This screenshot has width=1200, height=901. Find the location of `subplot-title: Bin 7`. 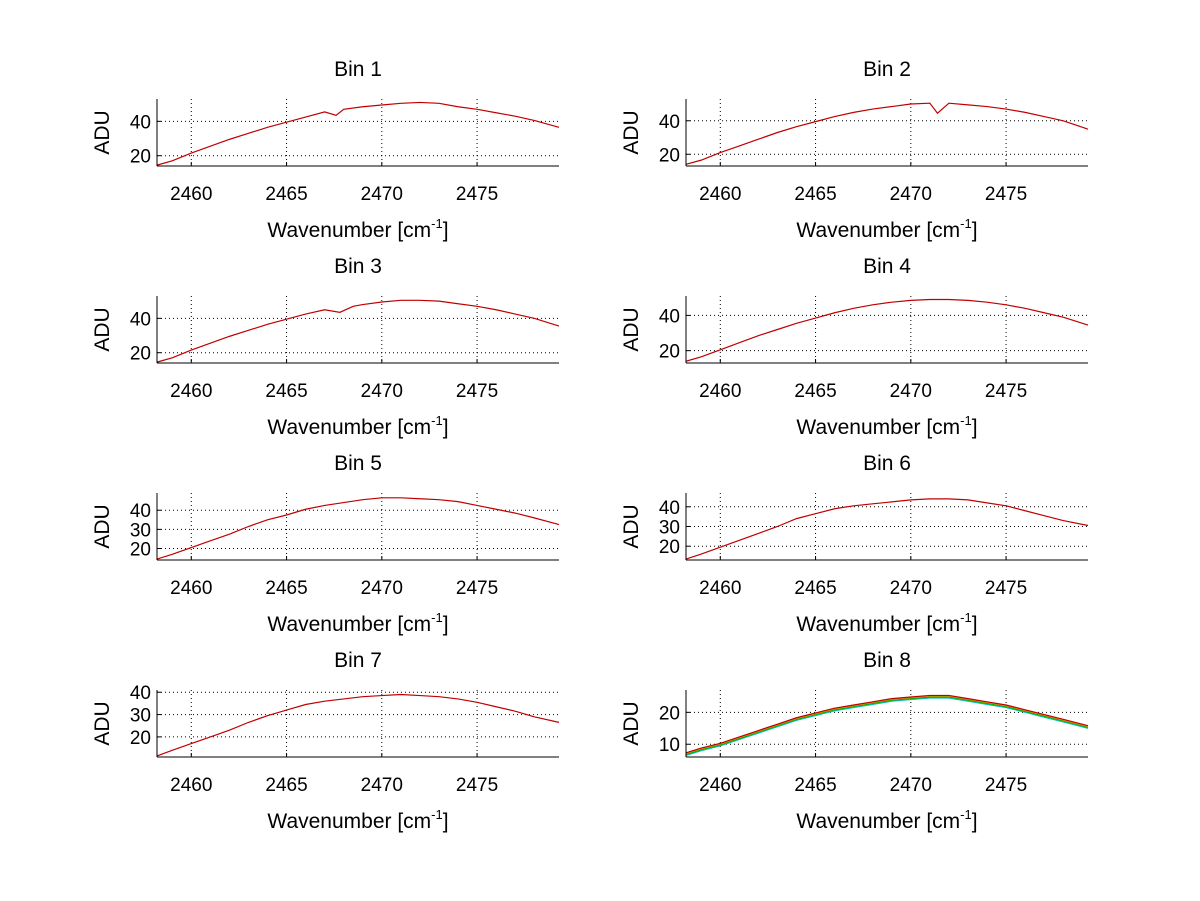

subplot-title: Bin 7 is located at coordinates (358, 660).